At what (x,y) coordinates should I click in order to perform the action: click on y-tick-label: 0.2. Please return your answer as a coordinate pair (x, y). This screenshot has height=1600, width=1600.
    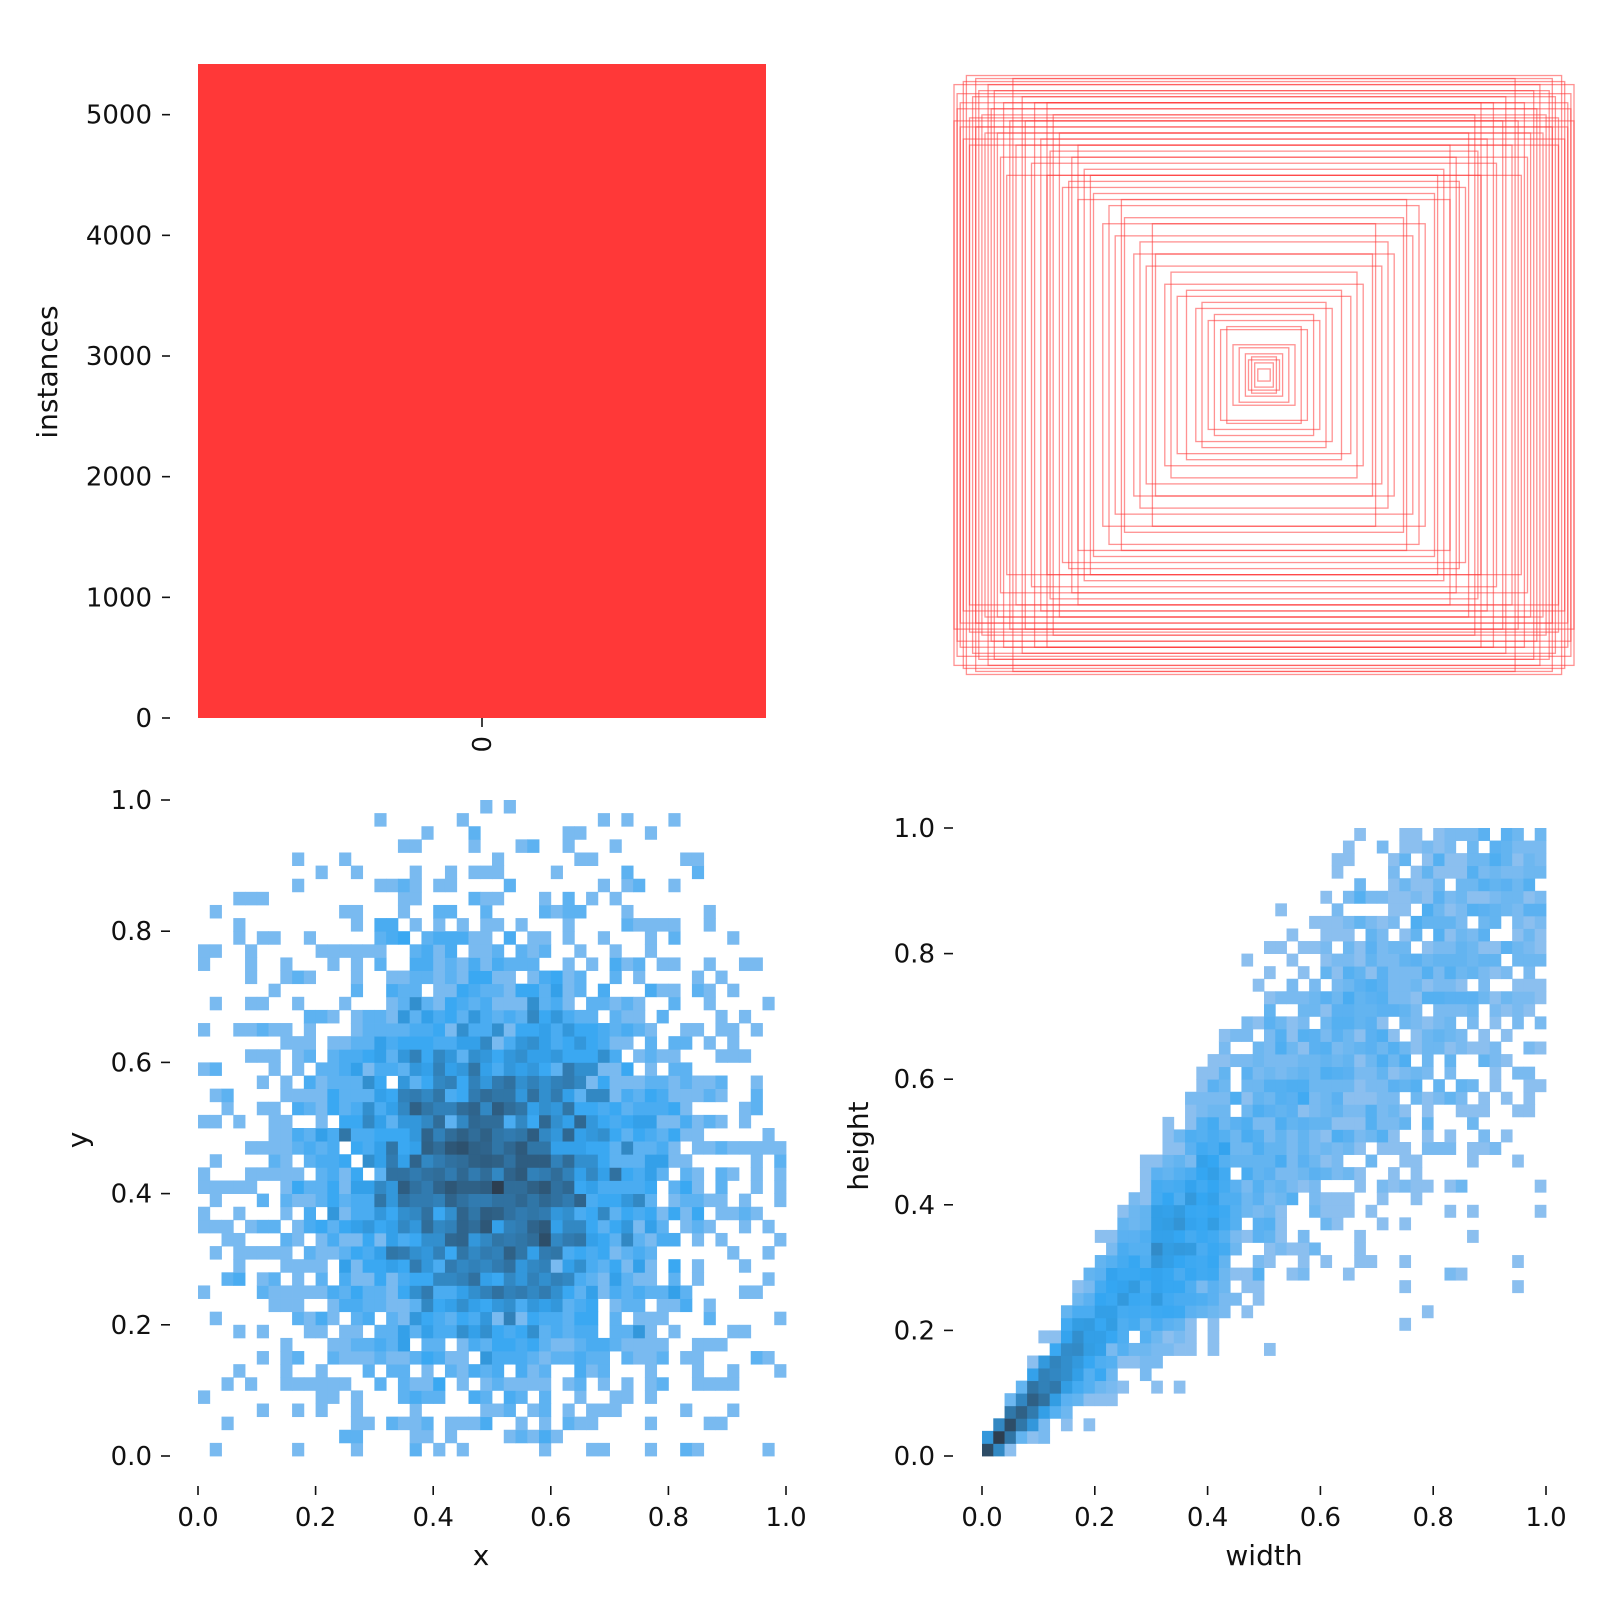
    Looking at the image, I should click on (914, 1331).